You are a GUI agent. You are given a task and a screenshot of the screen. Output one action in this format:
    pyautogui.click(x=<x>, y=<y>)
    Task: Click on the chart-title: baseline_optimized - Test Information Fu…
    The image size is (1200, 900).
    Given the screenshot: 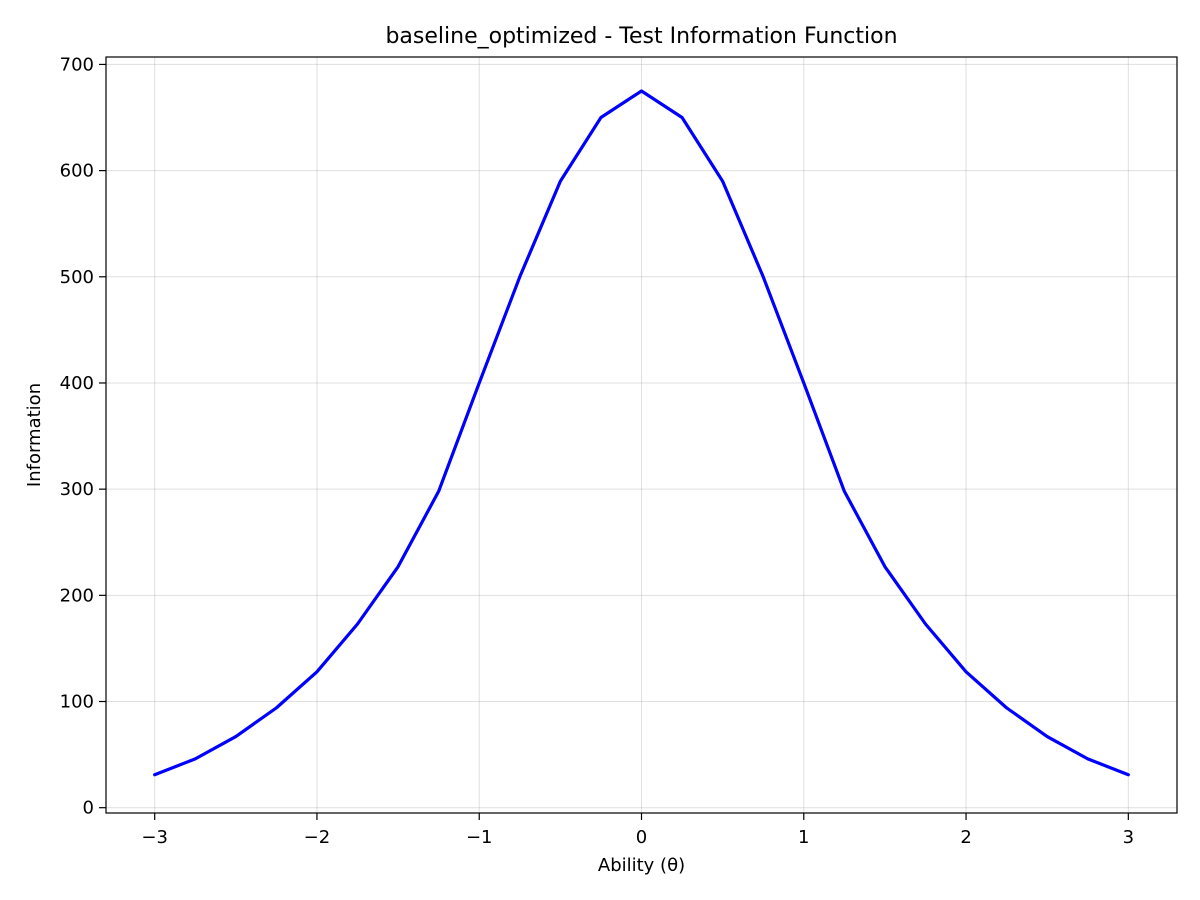 What is the action you would take?
    pyautogui.click(x=641, y=36)
    